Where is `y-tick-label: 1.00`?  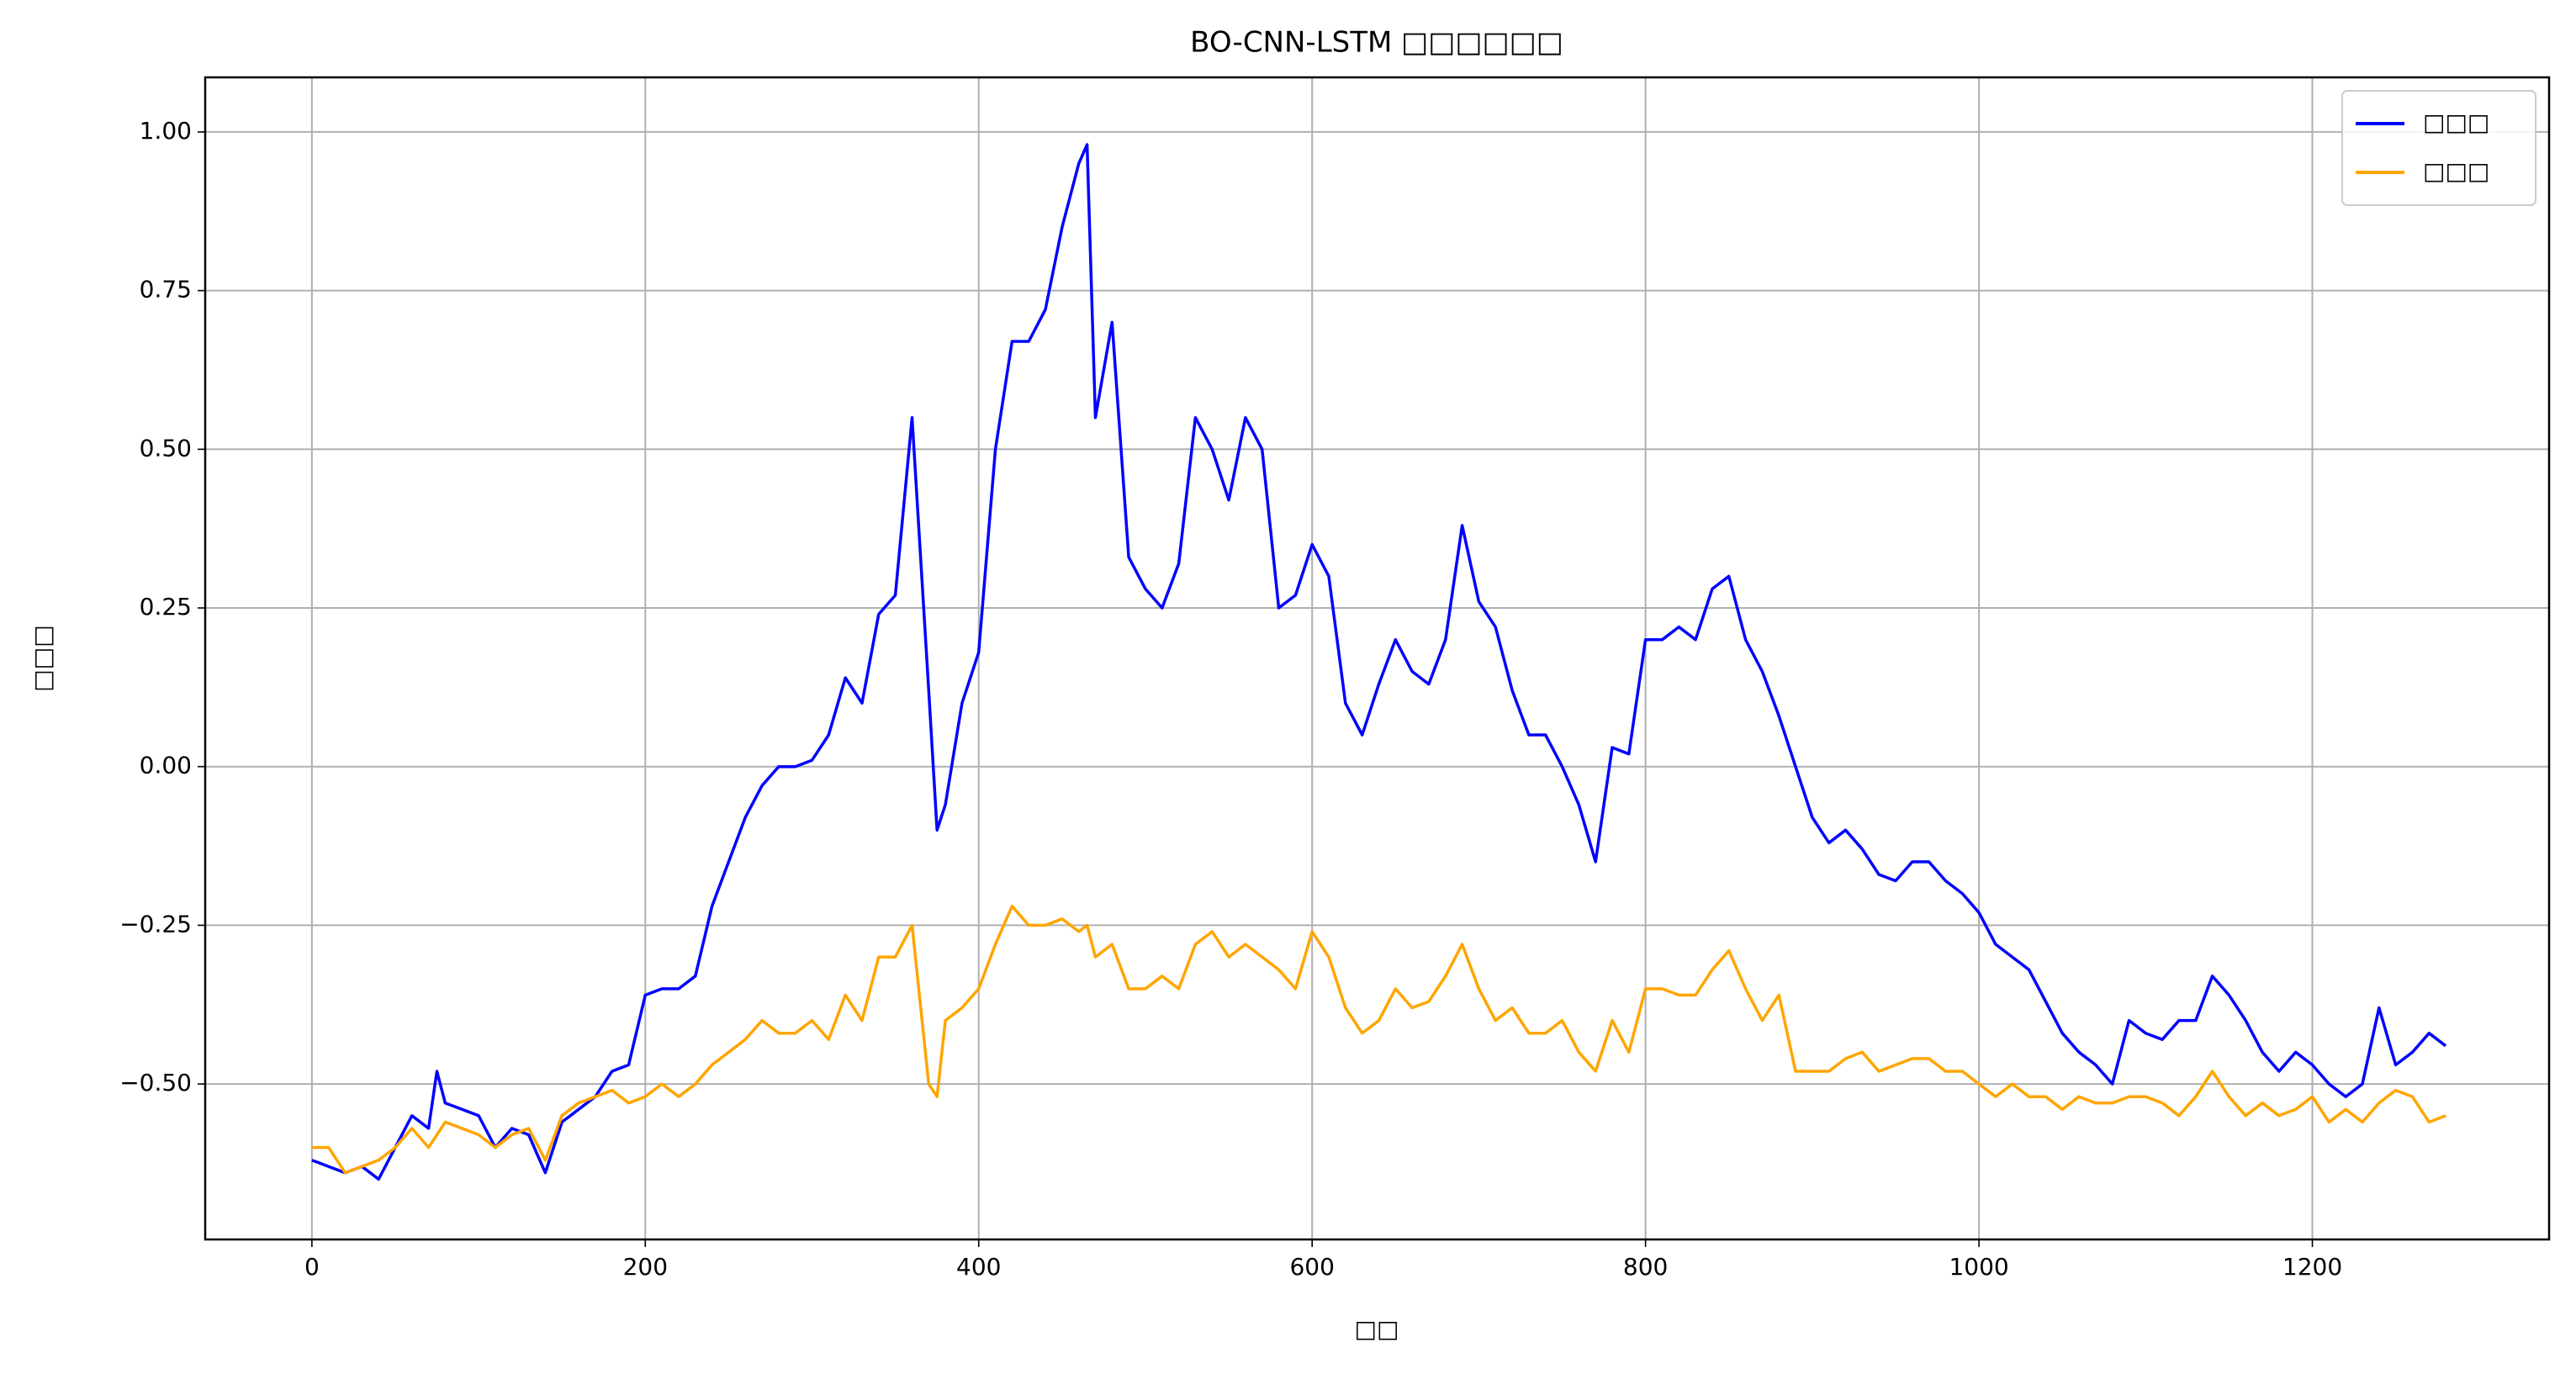 y-tick-label: 1.00 is located at coordinates (166, 131).